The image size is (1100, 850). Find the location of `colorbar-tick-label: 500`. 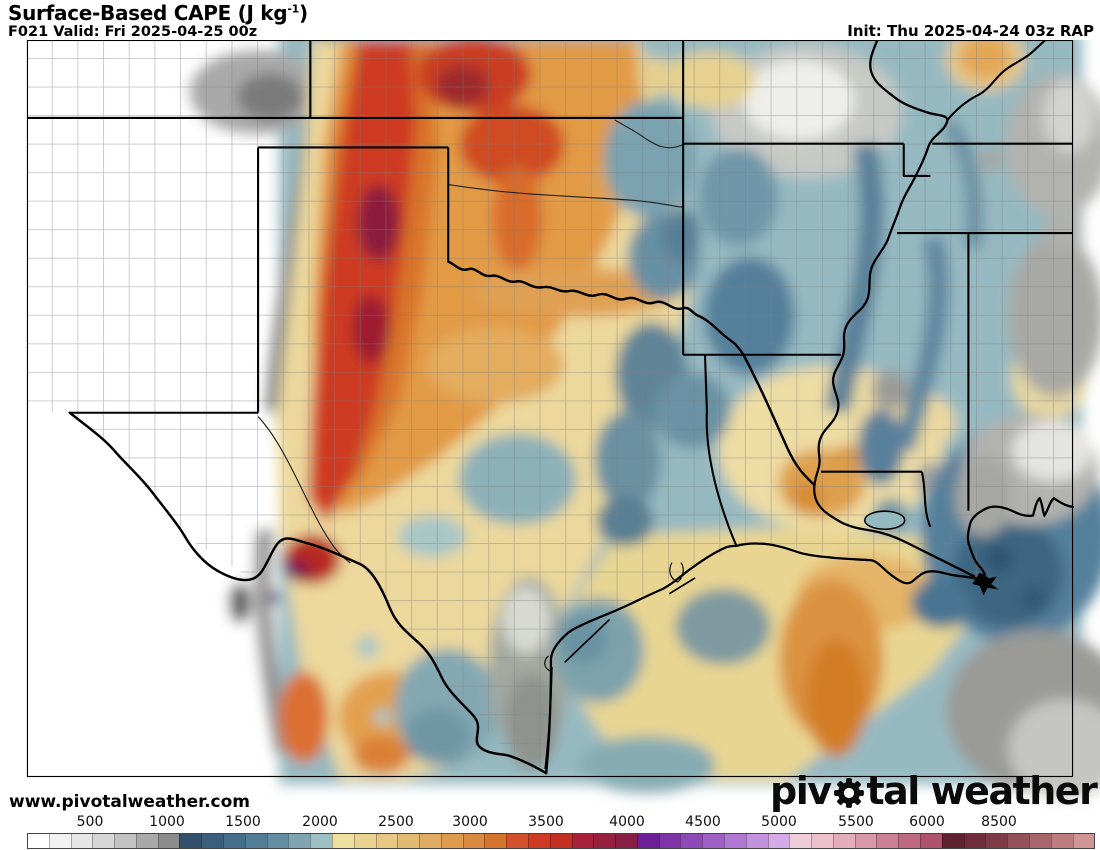

colorbar-tick-label: 500 is located at coordinates (90, 822).